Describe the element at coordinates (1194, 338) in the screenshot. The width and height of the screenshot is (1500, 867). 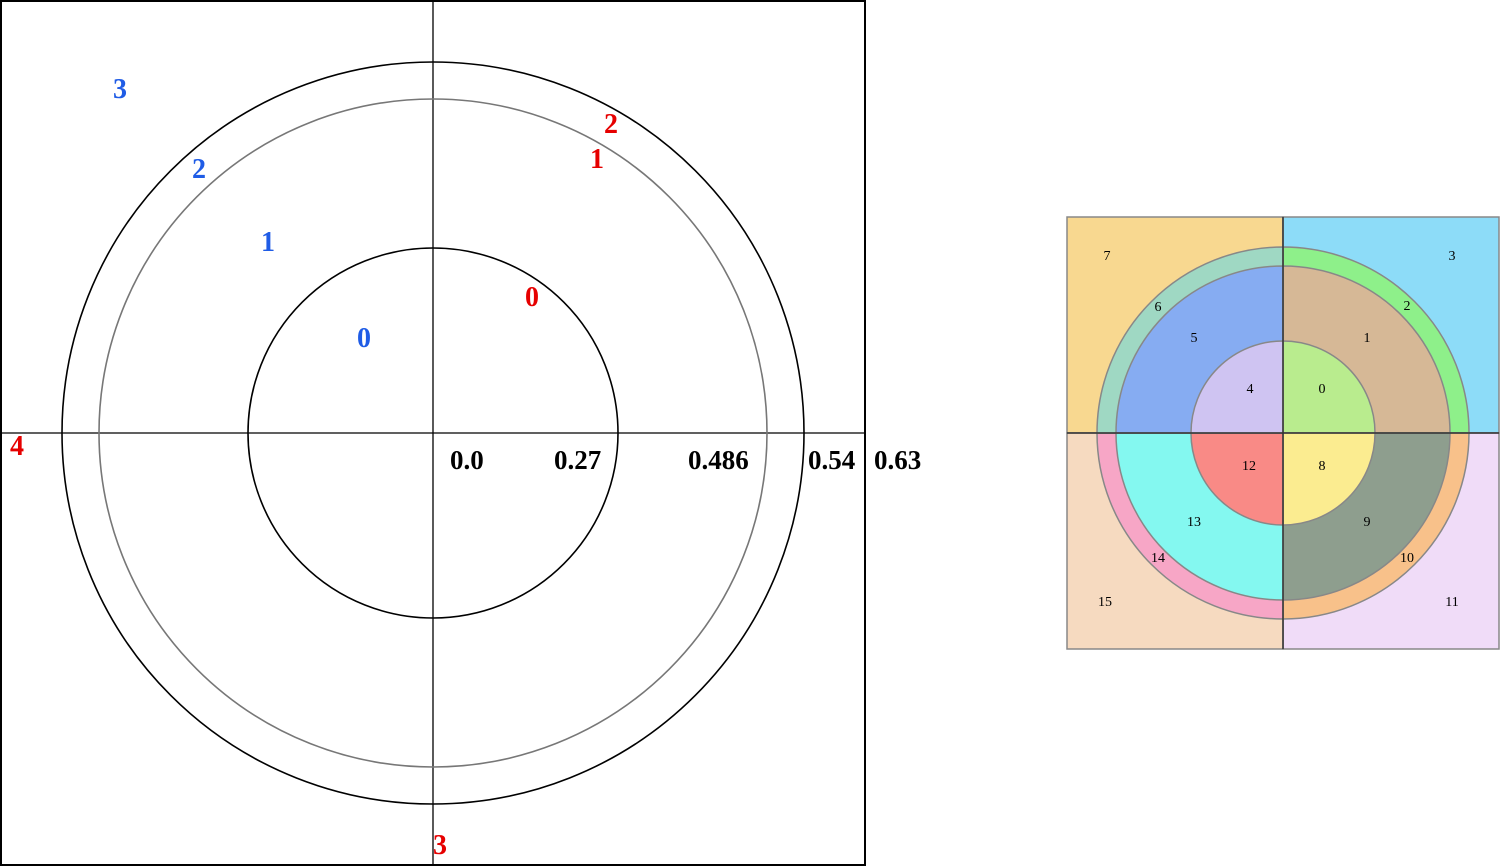
I see `segment-label-5: 5` at that location.